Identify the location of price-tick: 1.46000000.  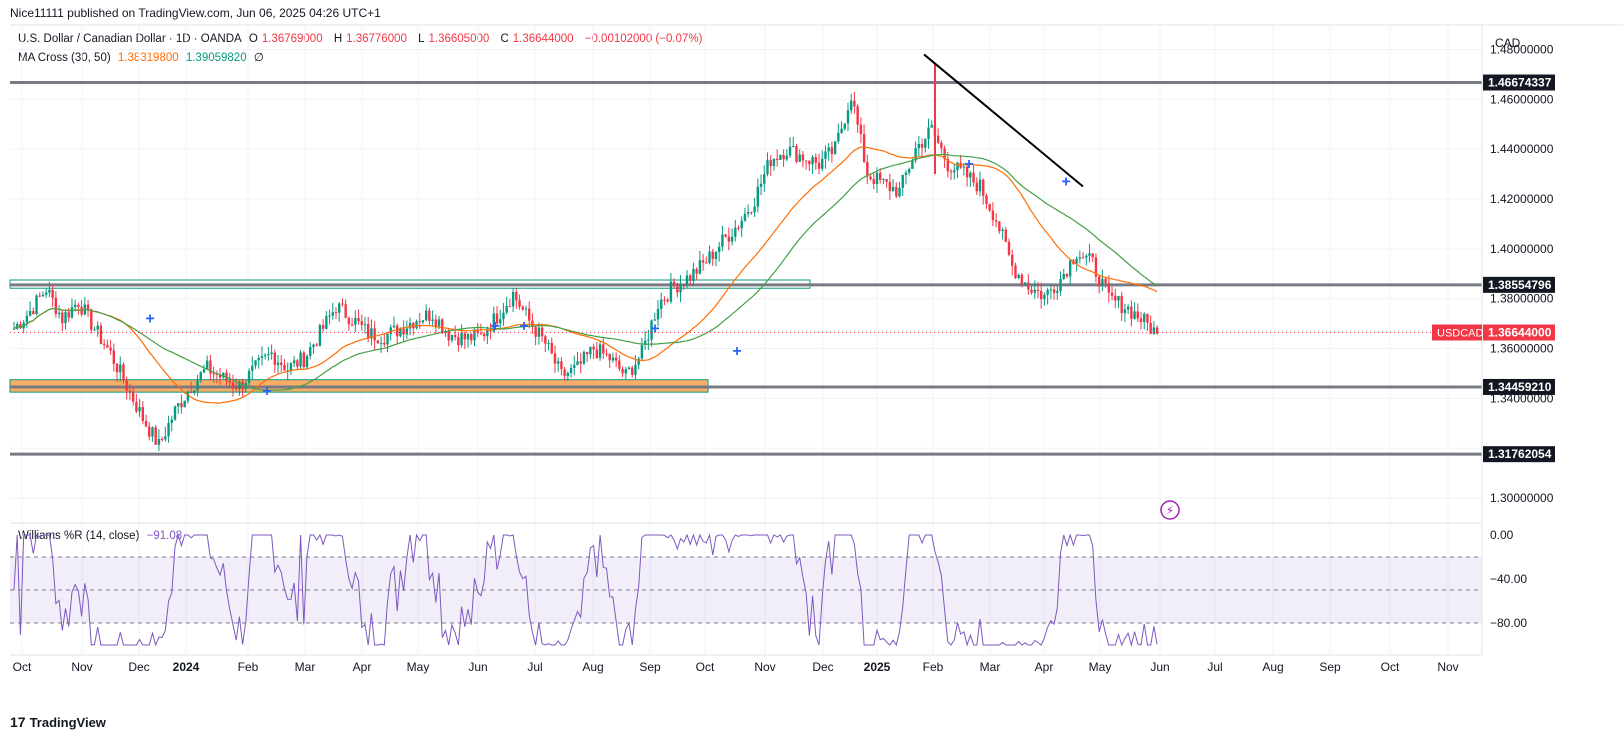
(1522, 99).